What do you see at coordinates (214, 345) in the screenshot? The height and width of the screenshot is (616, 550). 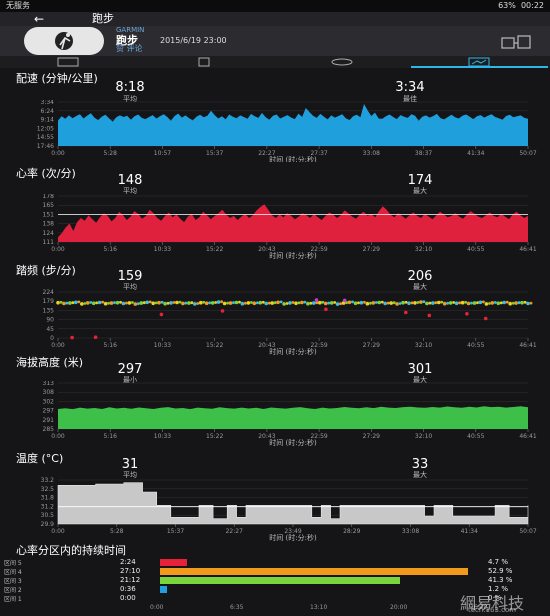 I see `x-tick-label: 15:22` at bounding box center [214, 345].